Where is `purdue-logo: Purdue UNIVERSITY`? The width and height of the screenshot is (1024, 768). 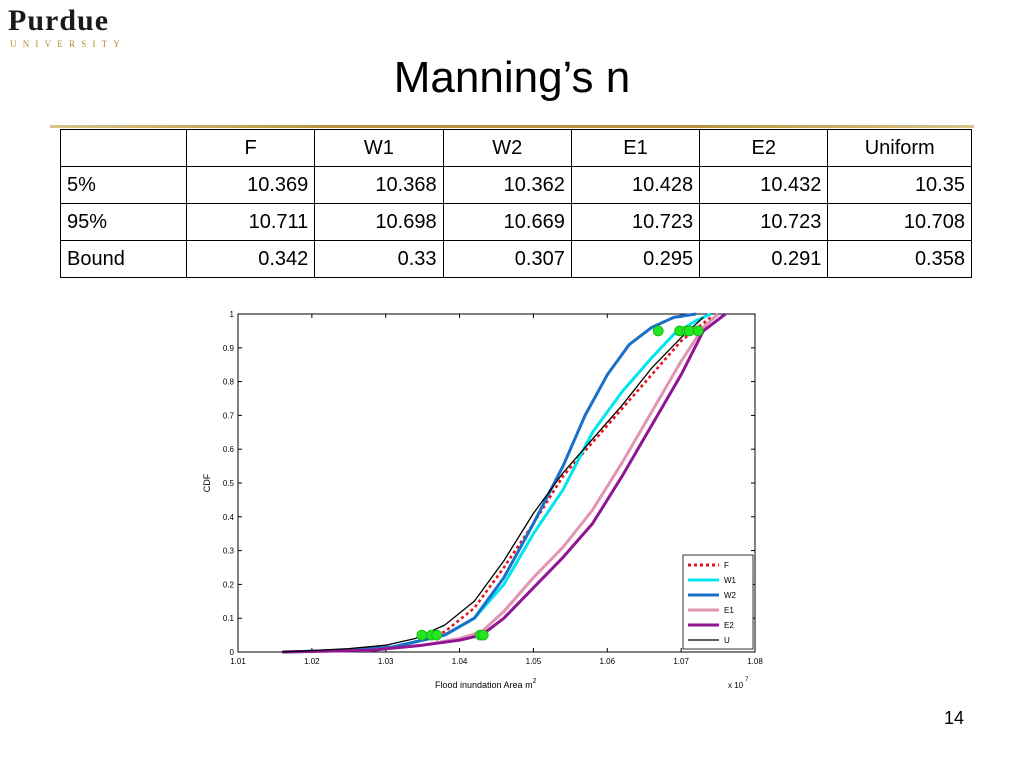
purdue-logo: Purdue UNIVERSITY is located at coordinates (83, 29).